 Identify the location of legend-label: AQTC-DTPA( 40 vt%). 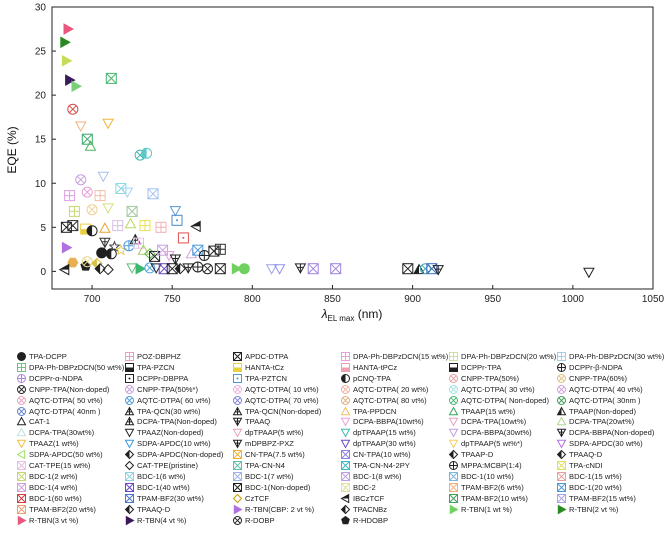
(606, 389).